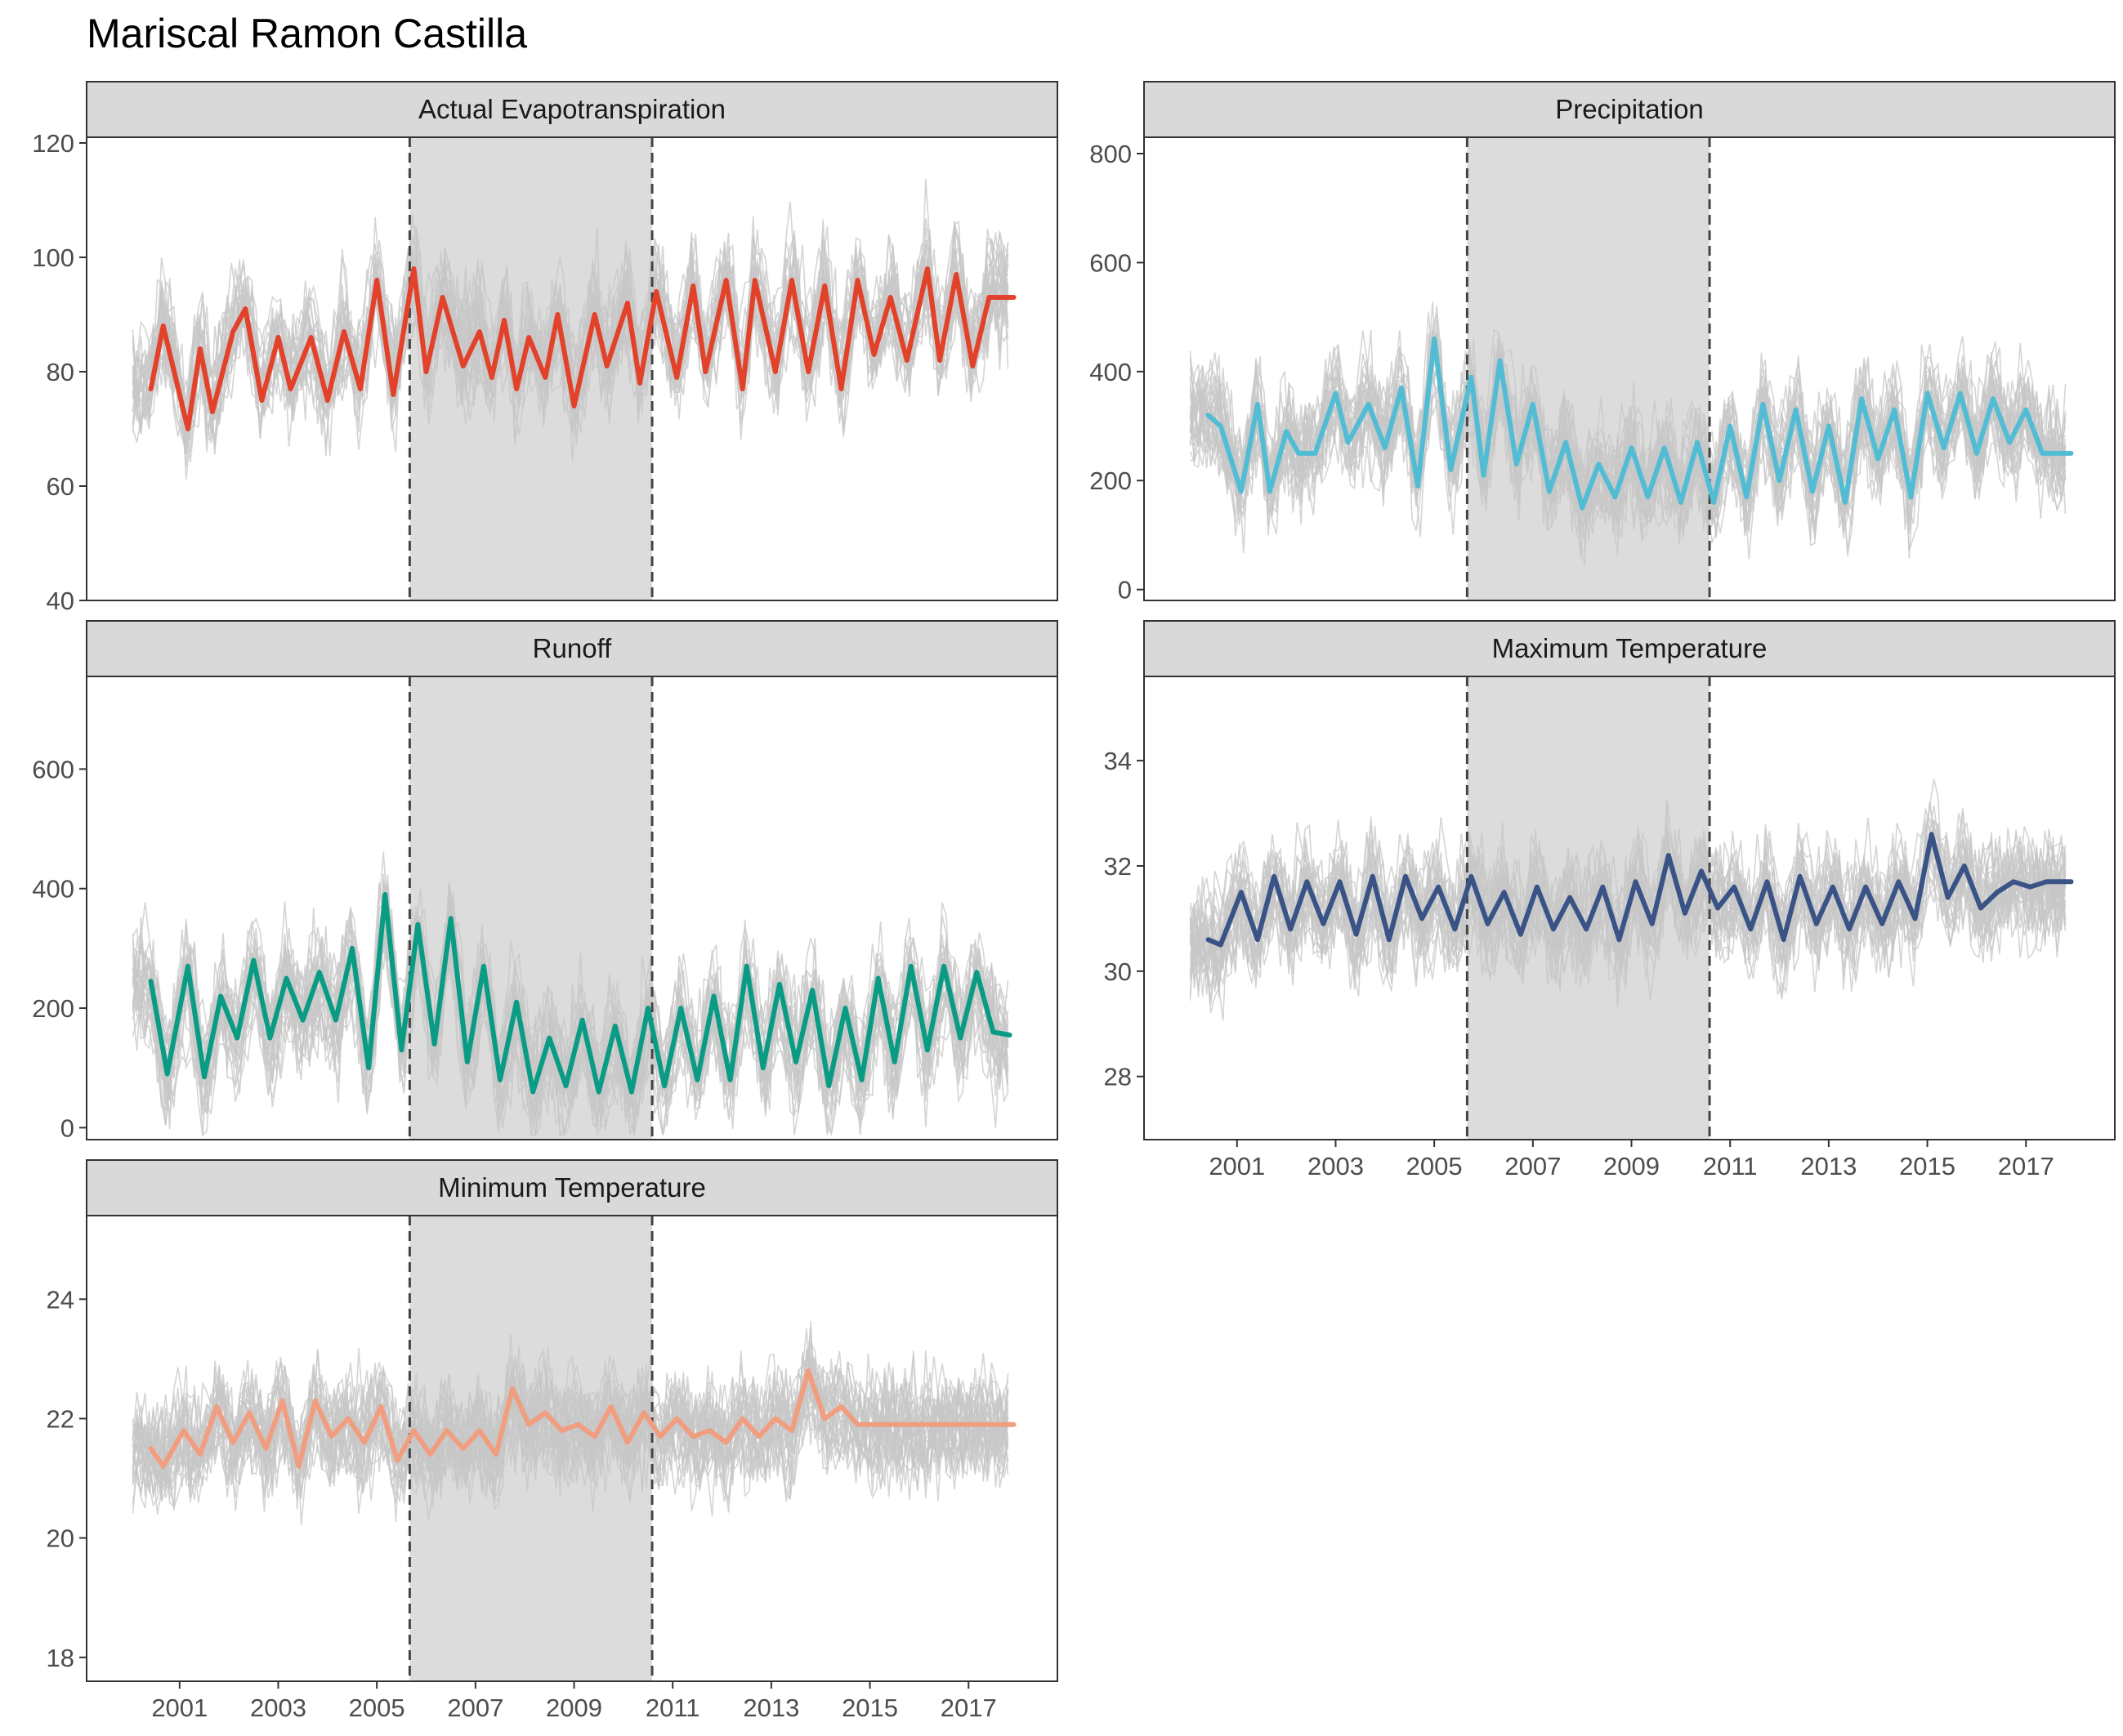 The width and height of the screenshot is (2123, 1736). I want to click on panel-precipitation: Precipitation 0 200 400 600 800, so click(1602, 343).